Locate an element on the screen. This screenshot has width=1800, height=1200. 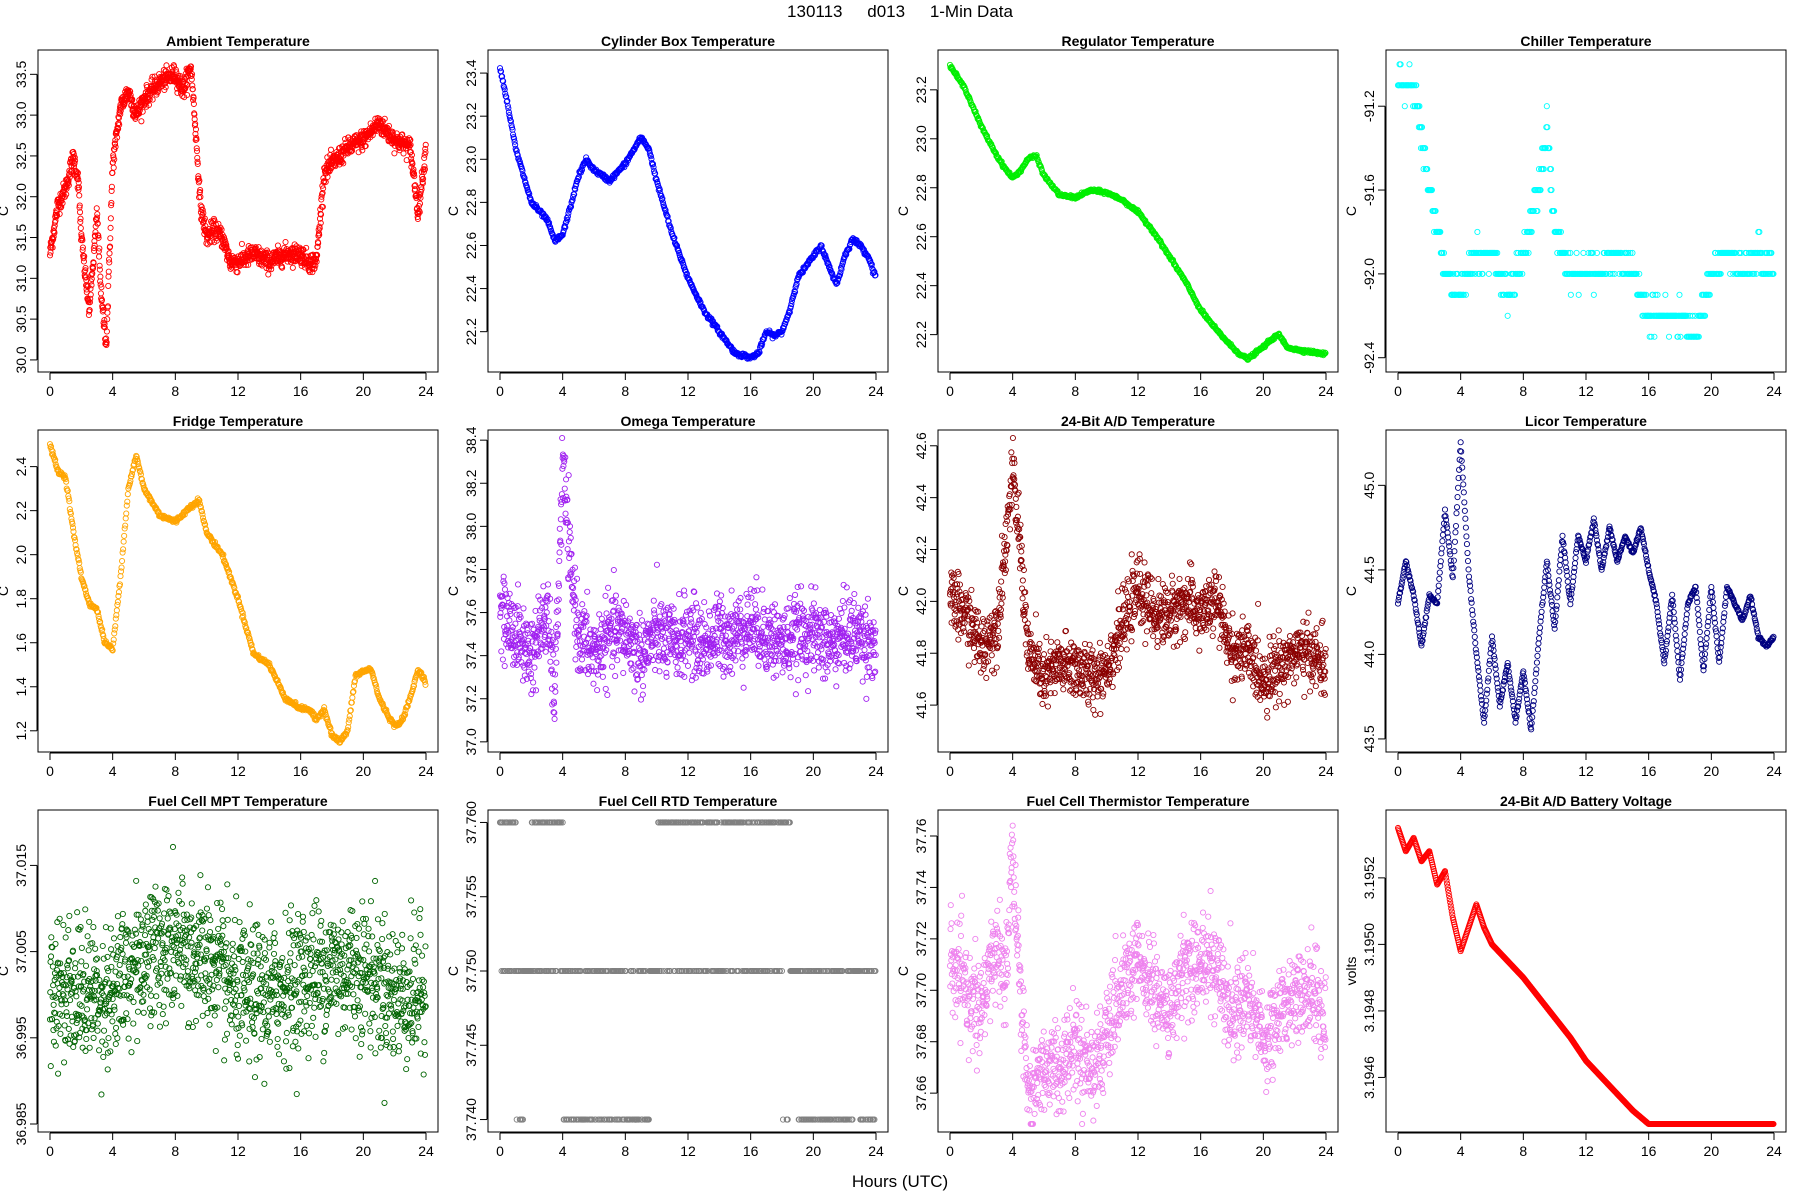
x-tick-label: 4 is located at coordinates (1461, 391).